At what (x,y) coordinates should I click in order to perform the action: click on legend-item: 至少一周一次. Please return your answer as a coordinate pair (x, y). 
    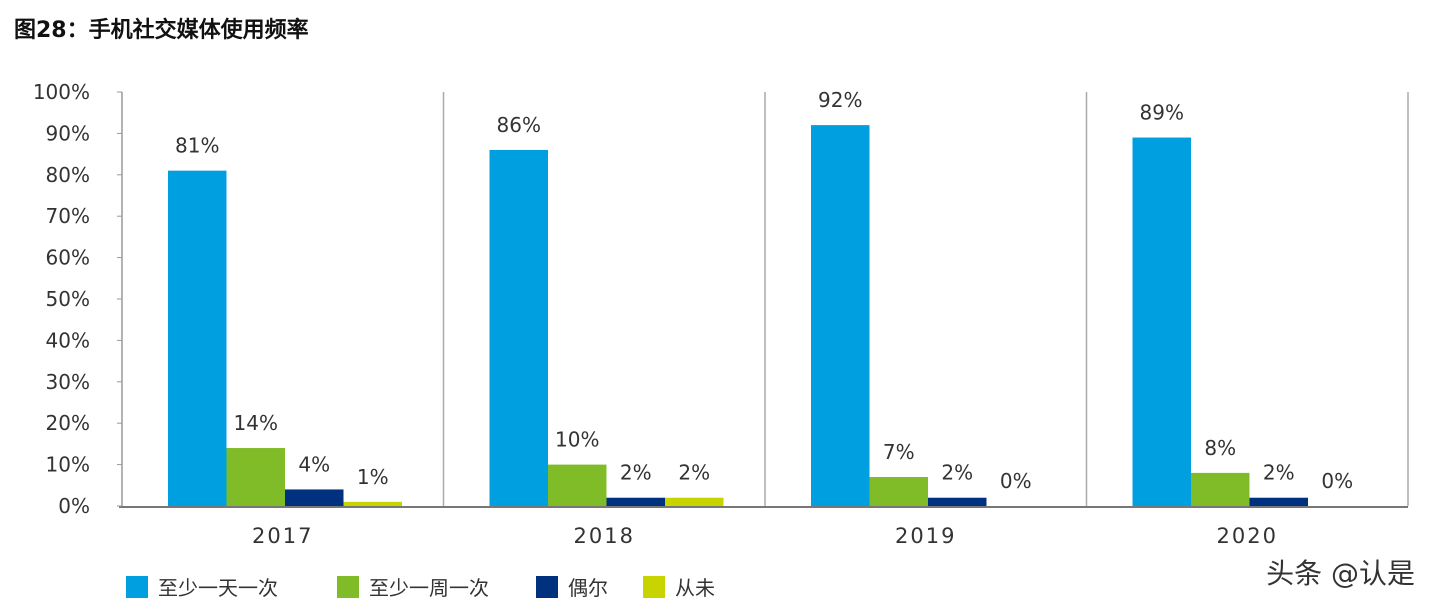
    Looking at the image, I should click on (413, 586).